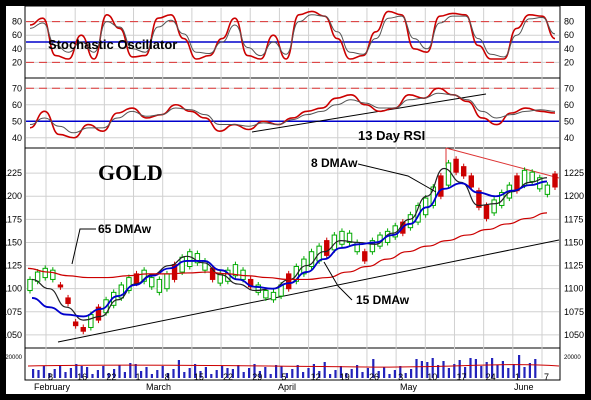 The height and width of the screenshot is (400, 591). I want to click on stochastic-series, so click(292, 35).